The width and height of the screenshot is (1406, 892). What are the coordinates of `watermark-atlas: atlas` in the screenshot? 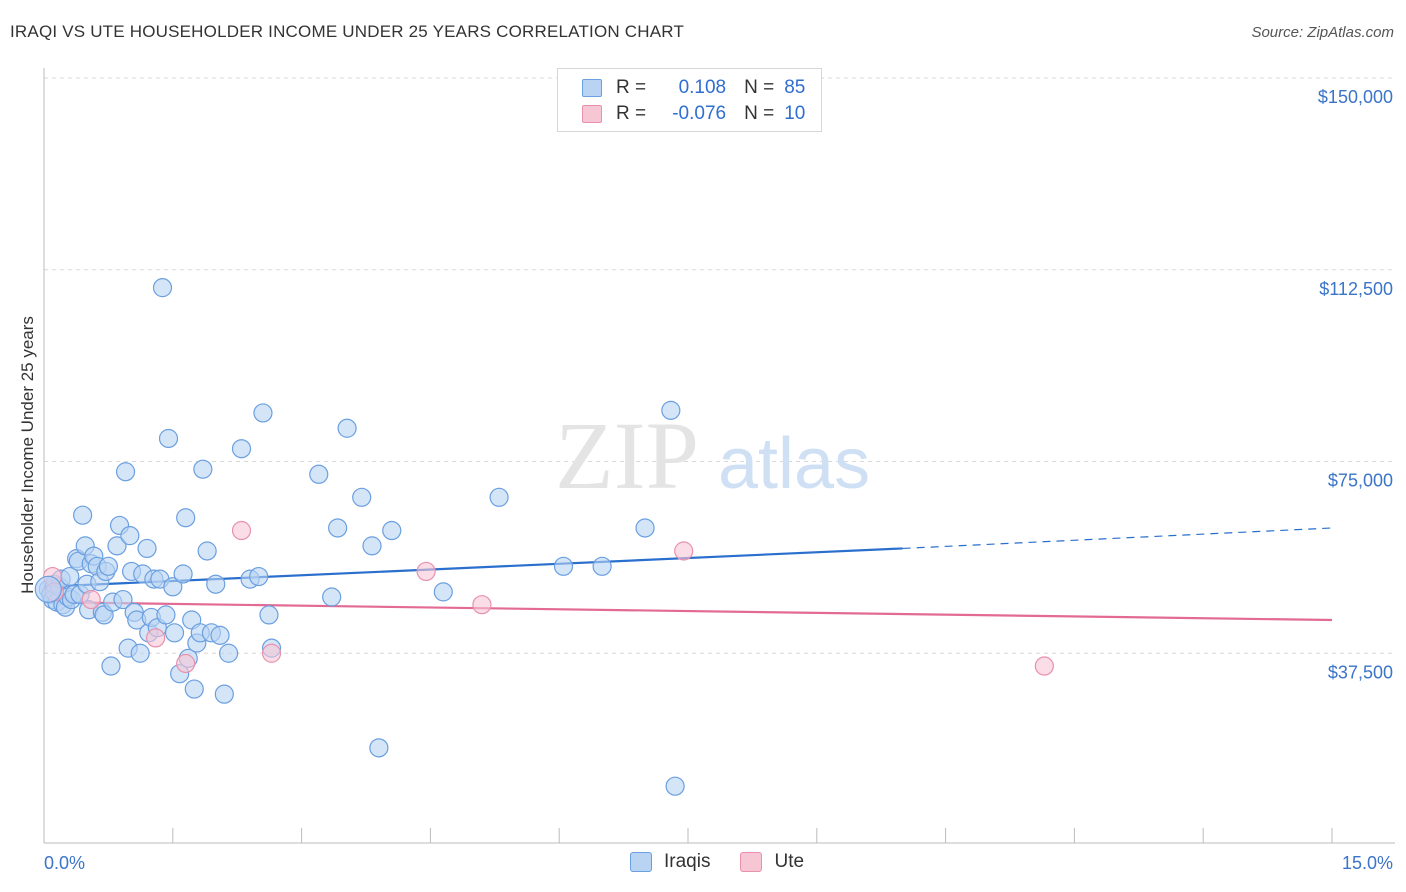 It's located at (794, 464).